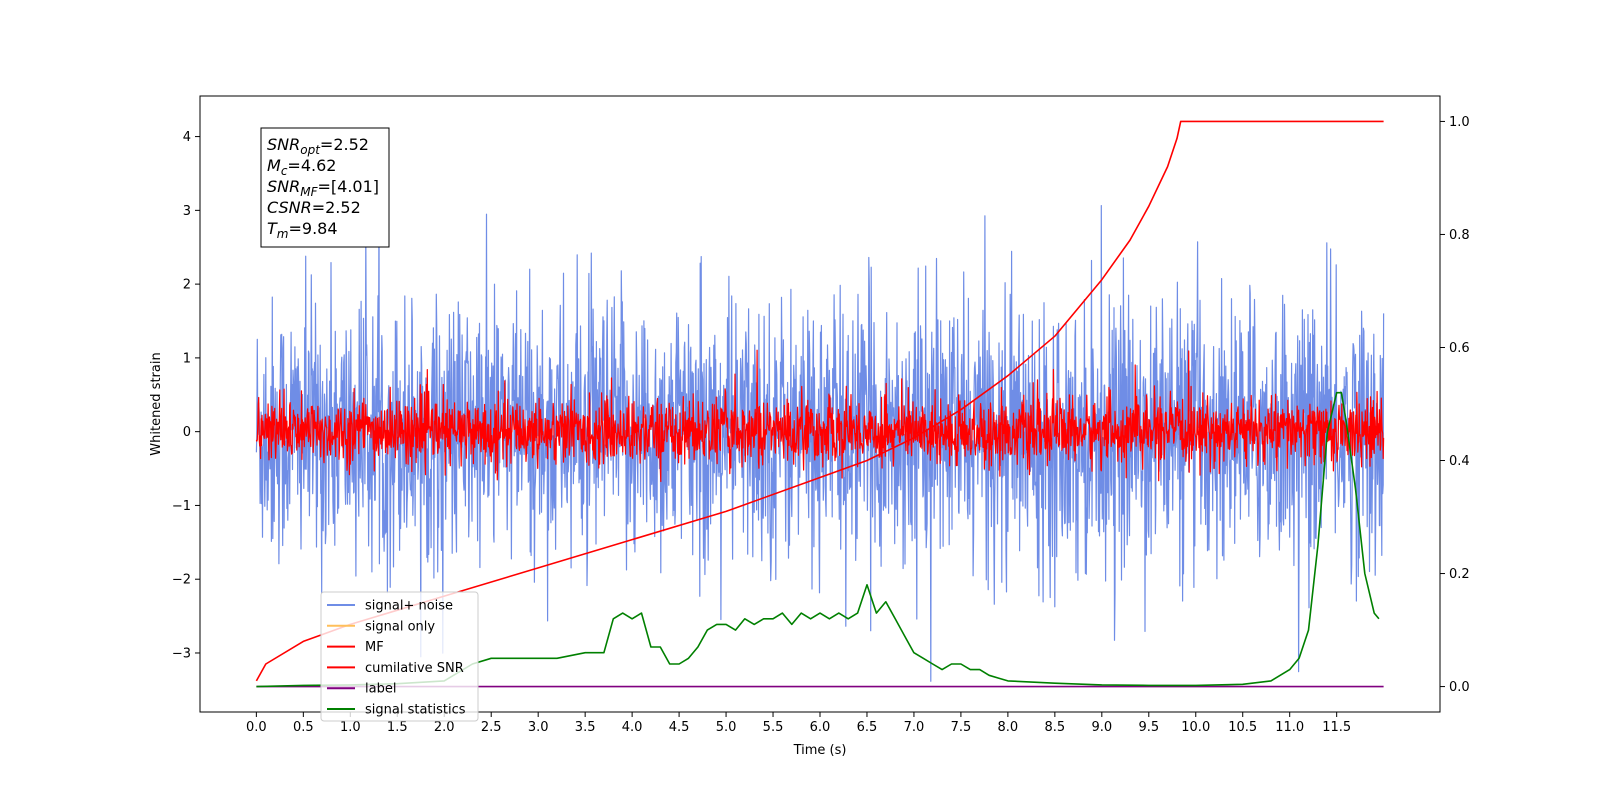 The width and height of the screenshot is (1600, 800). I want to click on y2-tick-label: 0.0, so click(1459, 687).